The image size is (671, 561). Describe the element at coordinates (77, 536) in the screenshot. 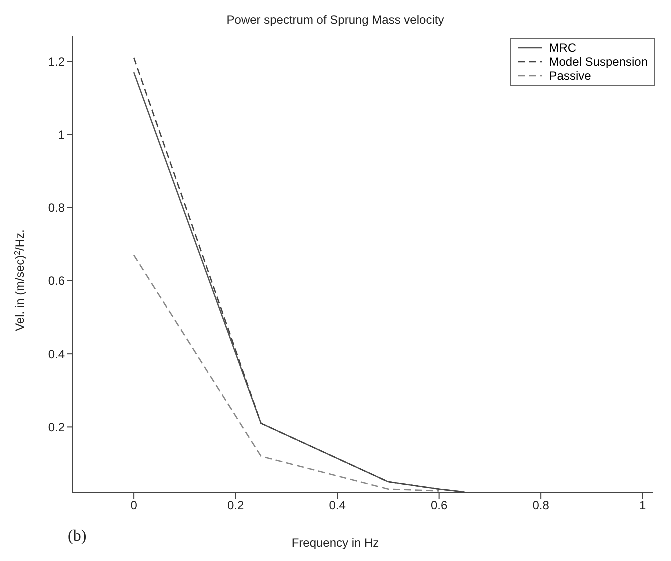

I see `text: (b)` at that location.